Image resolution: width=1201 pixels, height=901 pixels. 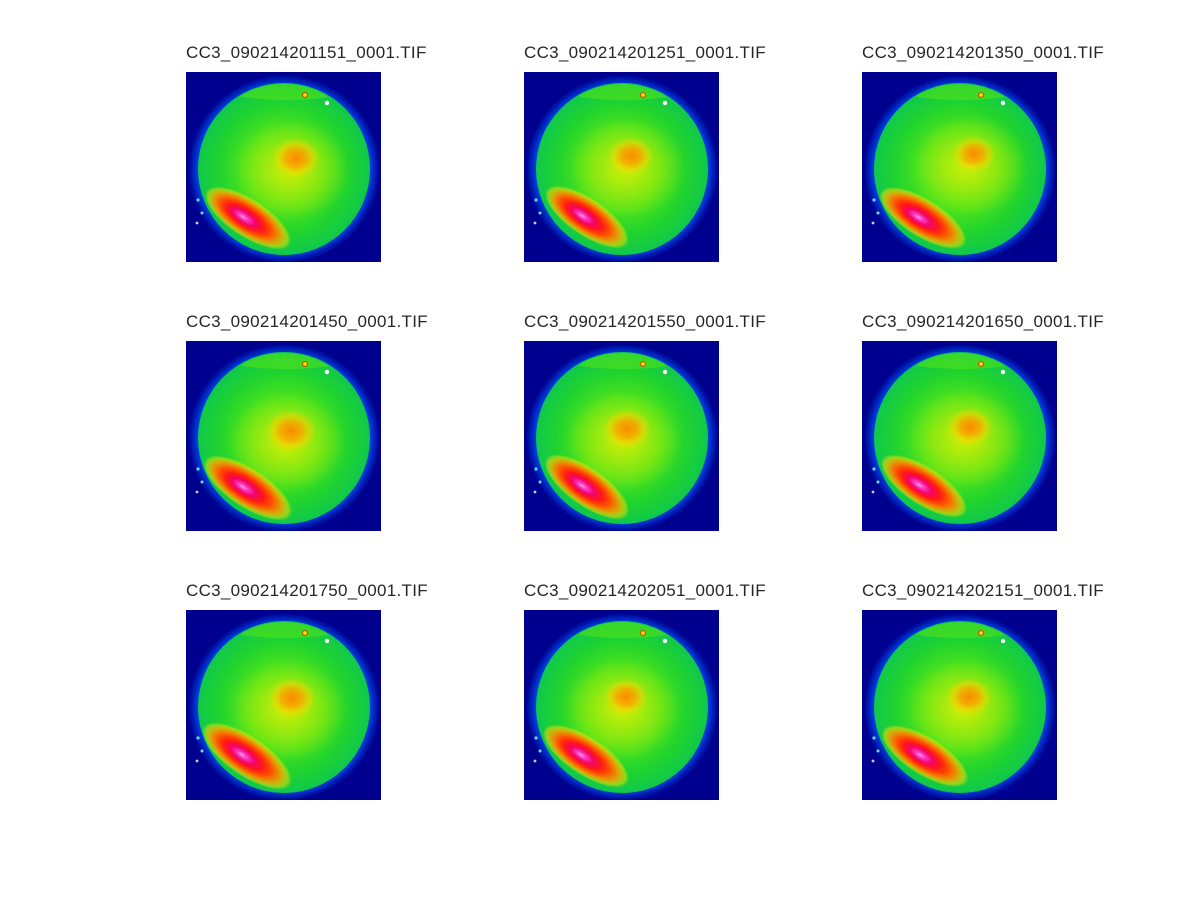 What do you see at coordinates (306, 52) in the screenshot?
I see `panel-title: CC3_090214201151_0001.TIF` at bounding box center [306, 52].